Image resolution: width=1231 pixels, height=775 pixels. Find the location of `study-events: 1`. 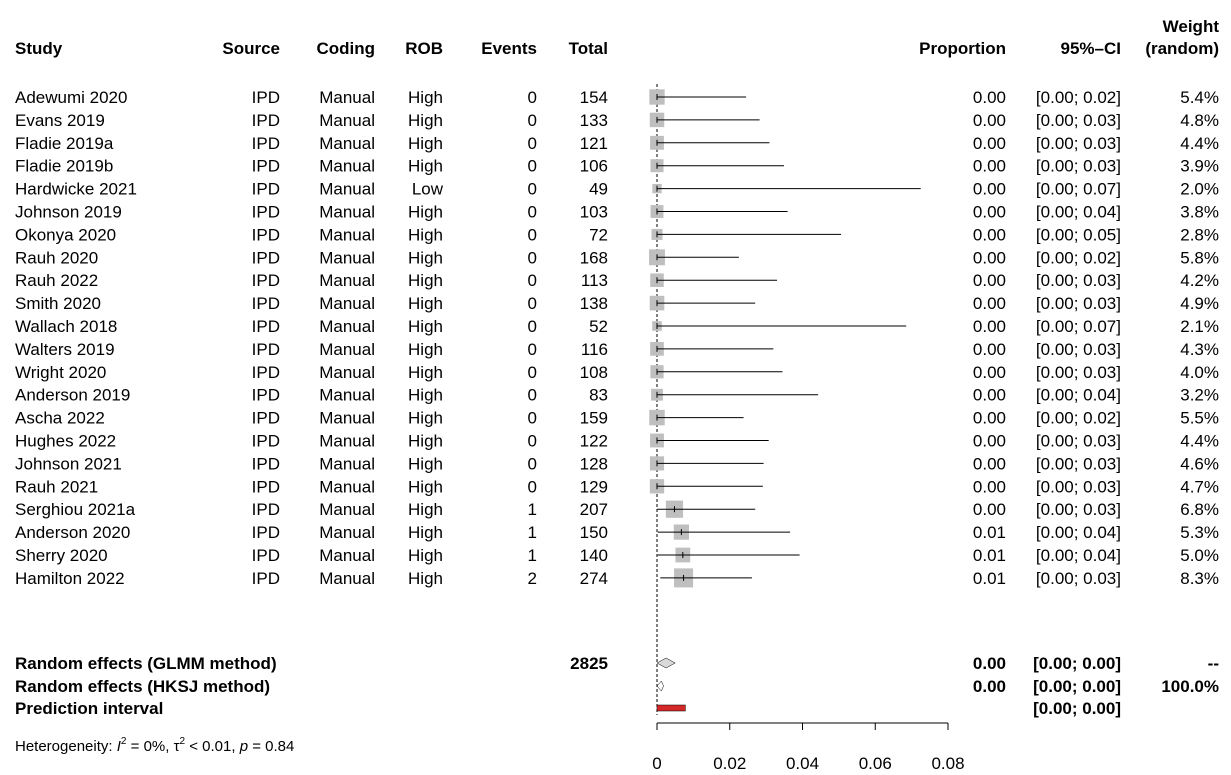

study-events: 1 is located at coordinates (532, 509).